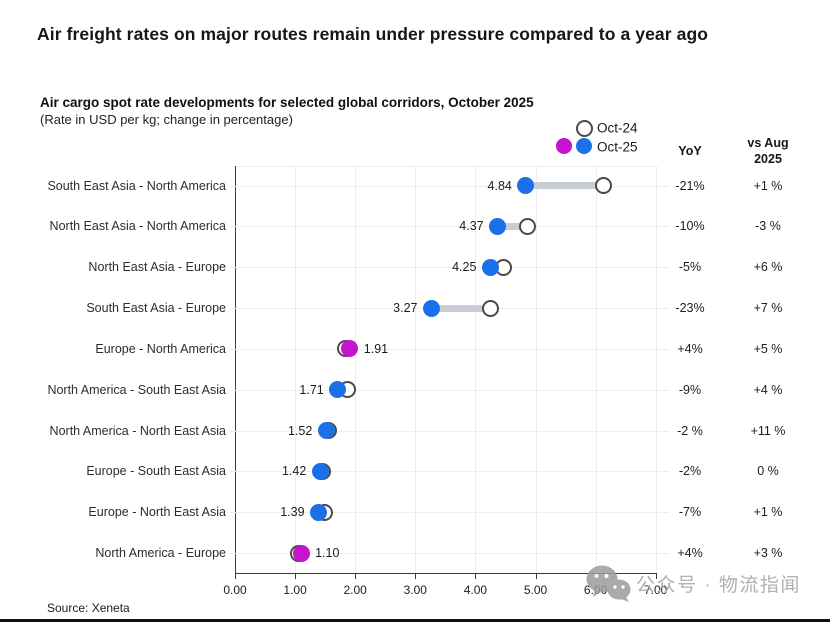 The image size is (830, 623). What do you see at coordinates (415, 620) in the screenshot?
I see `bottom-border` at bounding box center [415, 620].